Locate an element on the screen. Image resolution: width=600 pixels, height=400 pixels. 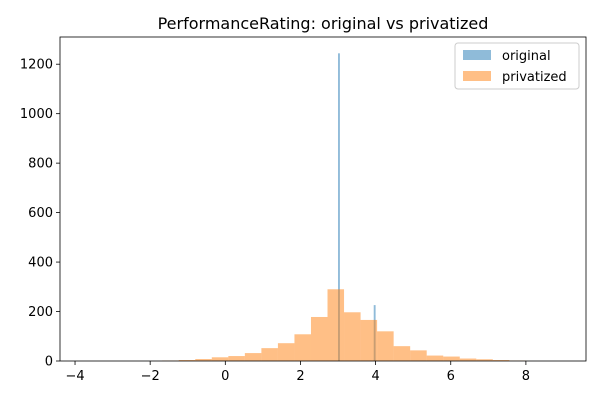
y-axis: 0 200 400 600 800 1000 1200 is located at coordinates (40, 214).